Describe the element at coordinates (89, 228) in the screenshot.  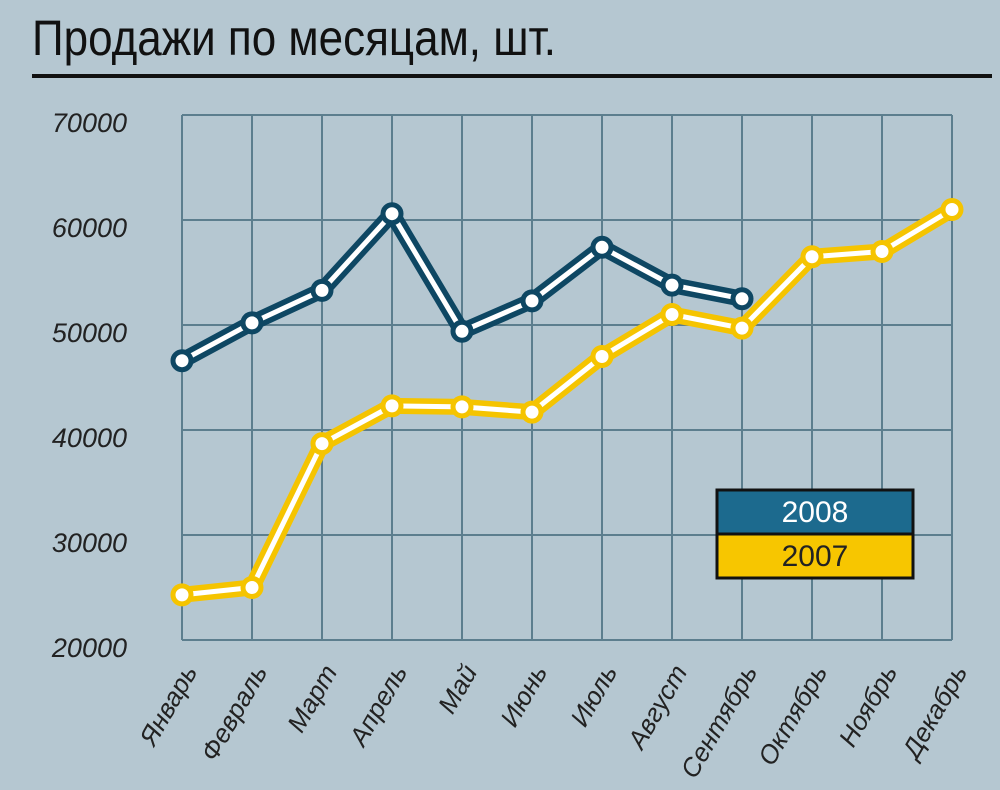
I see `y-tick-label: 60000` at that location.